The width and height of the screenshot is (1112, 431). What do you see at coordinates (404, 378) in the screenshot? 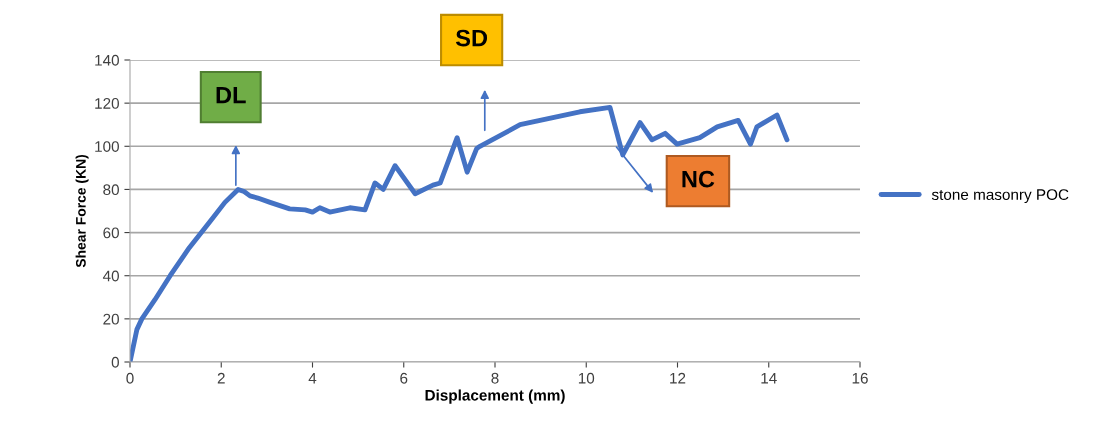
I see `x-tick-label: 6` at bounding box center [404, 378].